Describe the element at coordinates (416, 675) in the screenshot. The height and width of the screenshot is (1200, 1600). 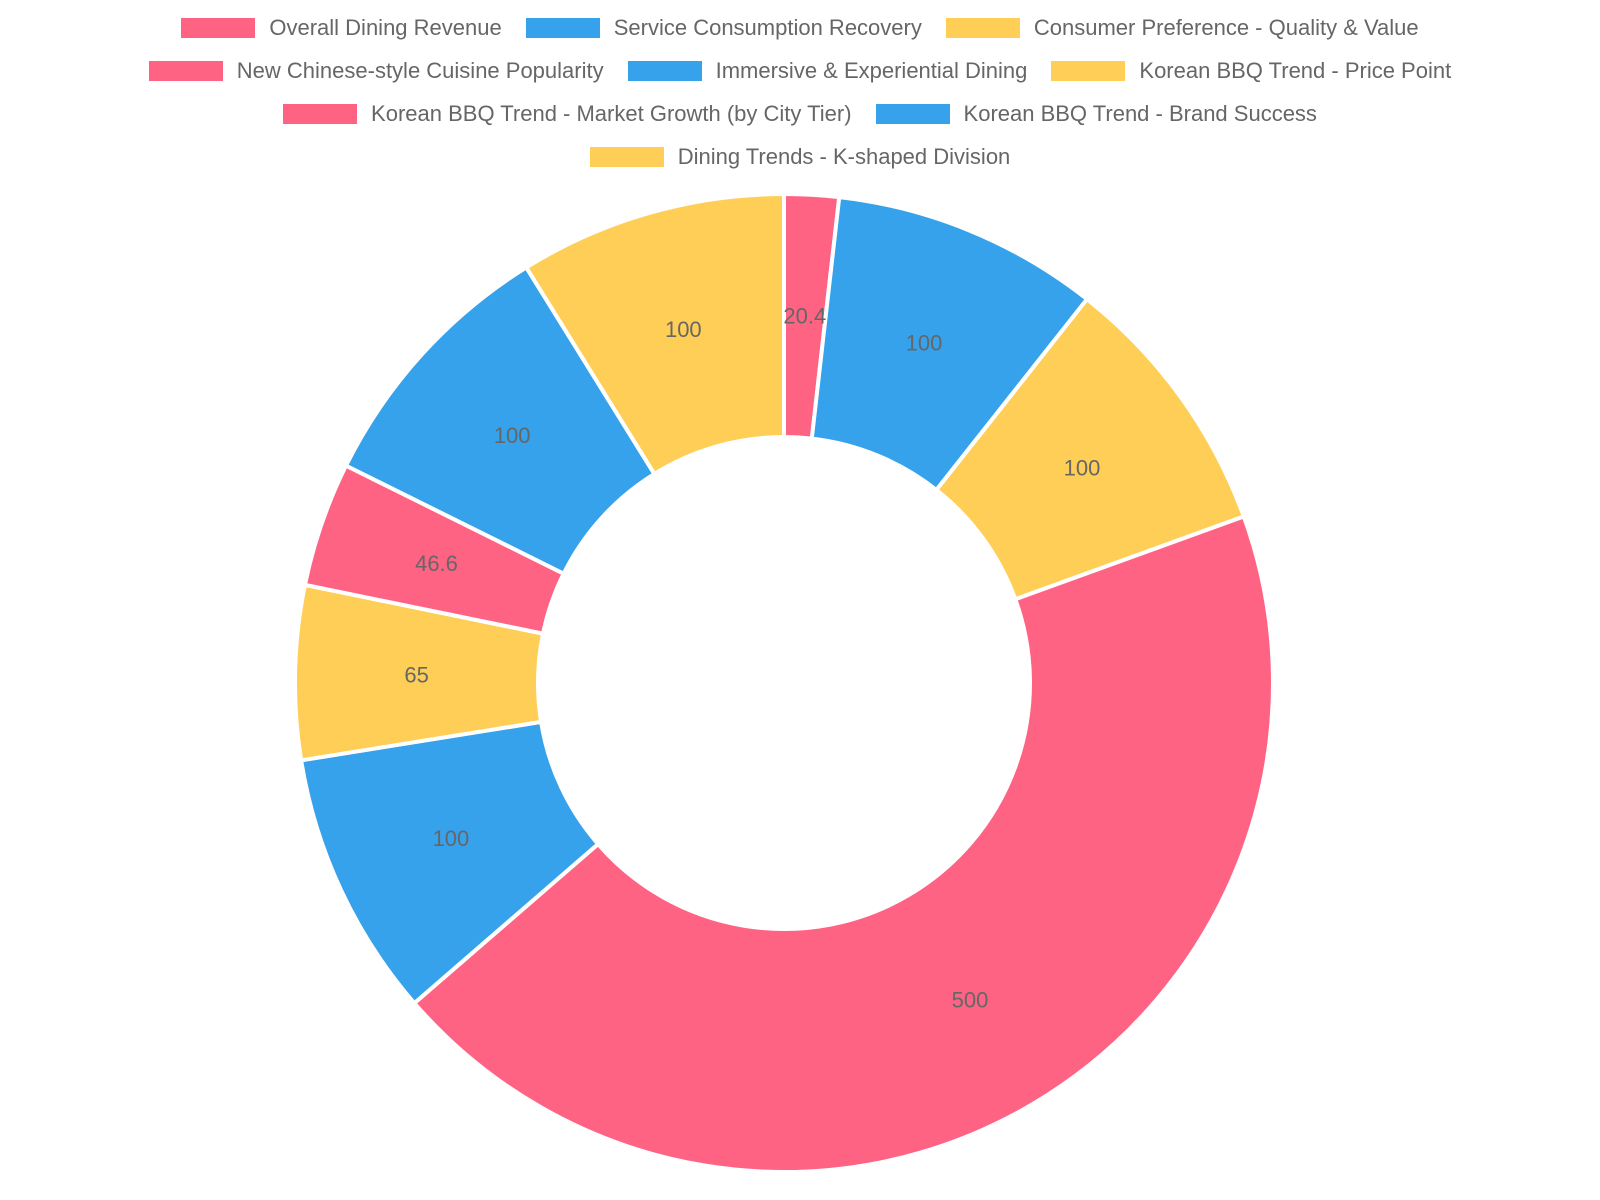
I see `slice-value-label: 65` at that location.